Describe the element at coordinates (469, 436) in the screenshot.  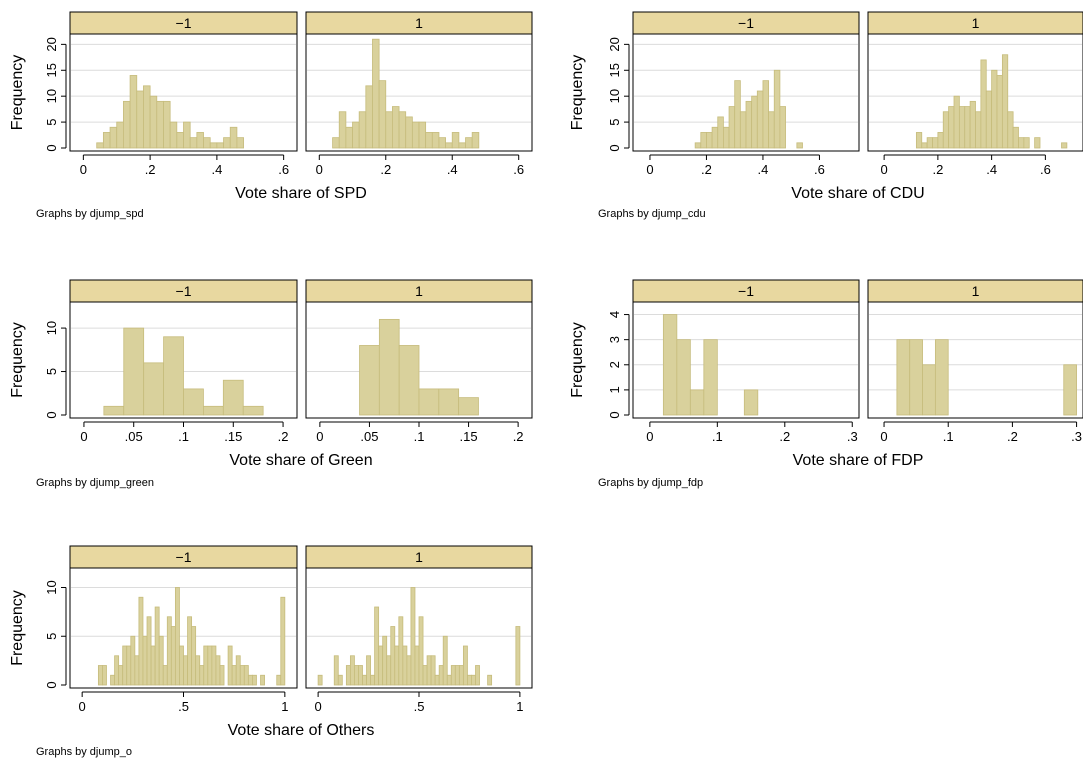
I see `x-tick-label: .15` at that location.